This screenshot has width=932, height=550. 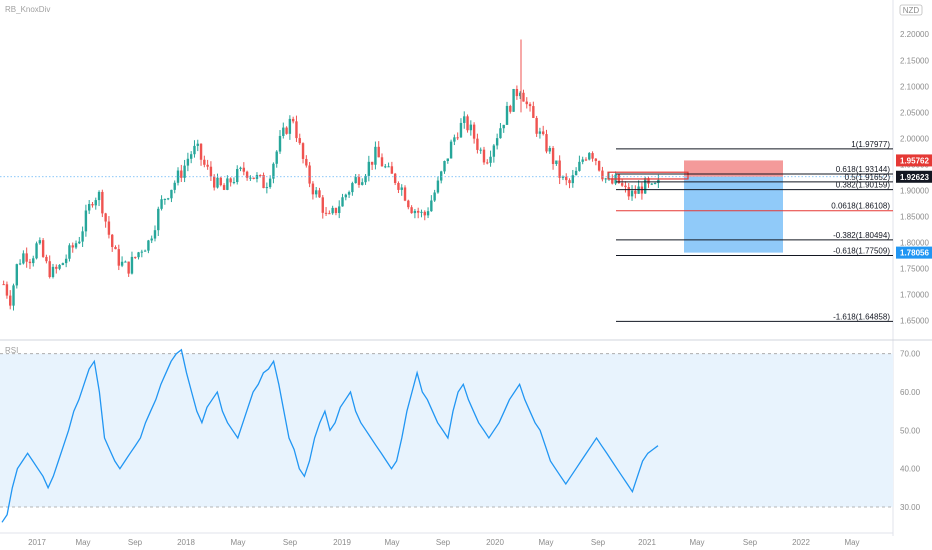 What do you see at coordinates (495, 542) in the screenshot?
I see `x-tick-label: 2020` at bounding box center [495, 542].